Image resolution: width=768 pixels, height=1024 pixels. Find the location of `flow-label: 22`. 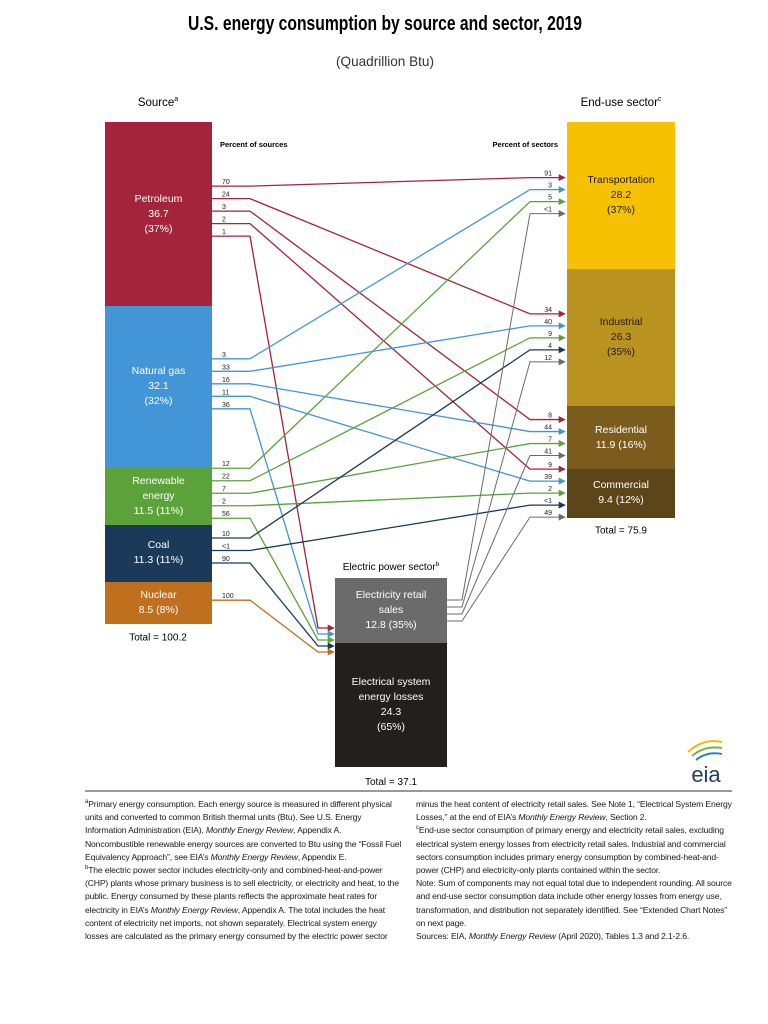

flow-label: 22 is located at coordinates (226, 477).